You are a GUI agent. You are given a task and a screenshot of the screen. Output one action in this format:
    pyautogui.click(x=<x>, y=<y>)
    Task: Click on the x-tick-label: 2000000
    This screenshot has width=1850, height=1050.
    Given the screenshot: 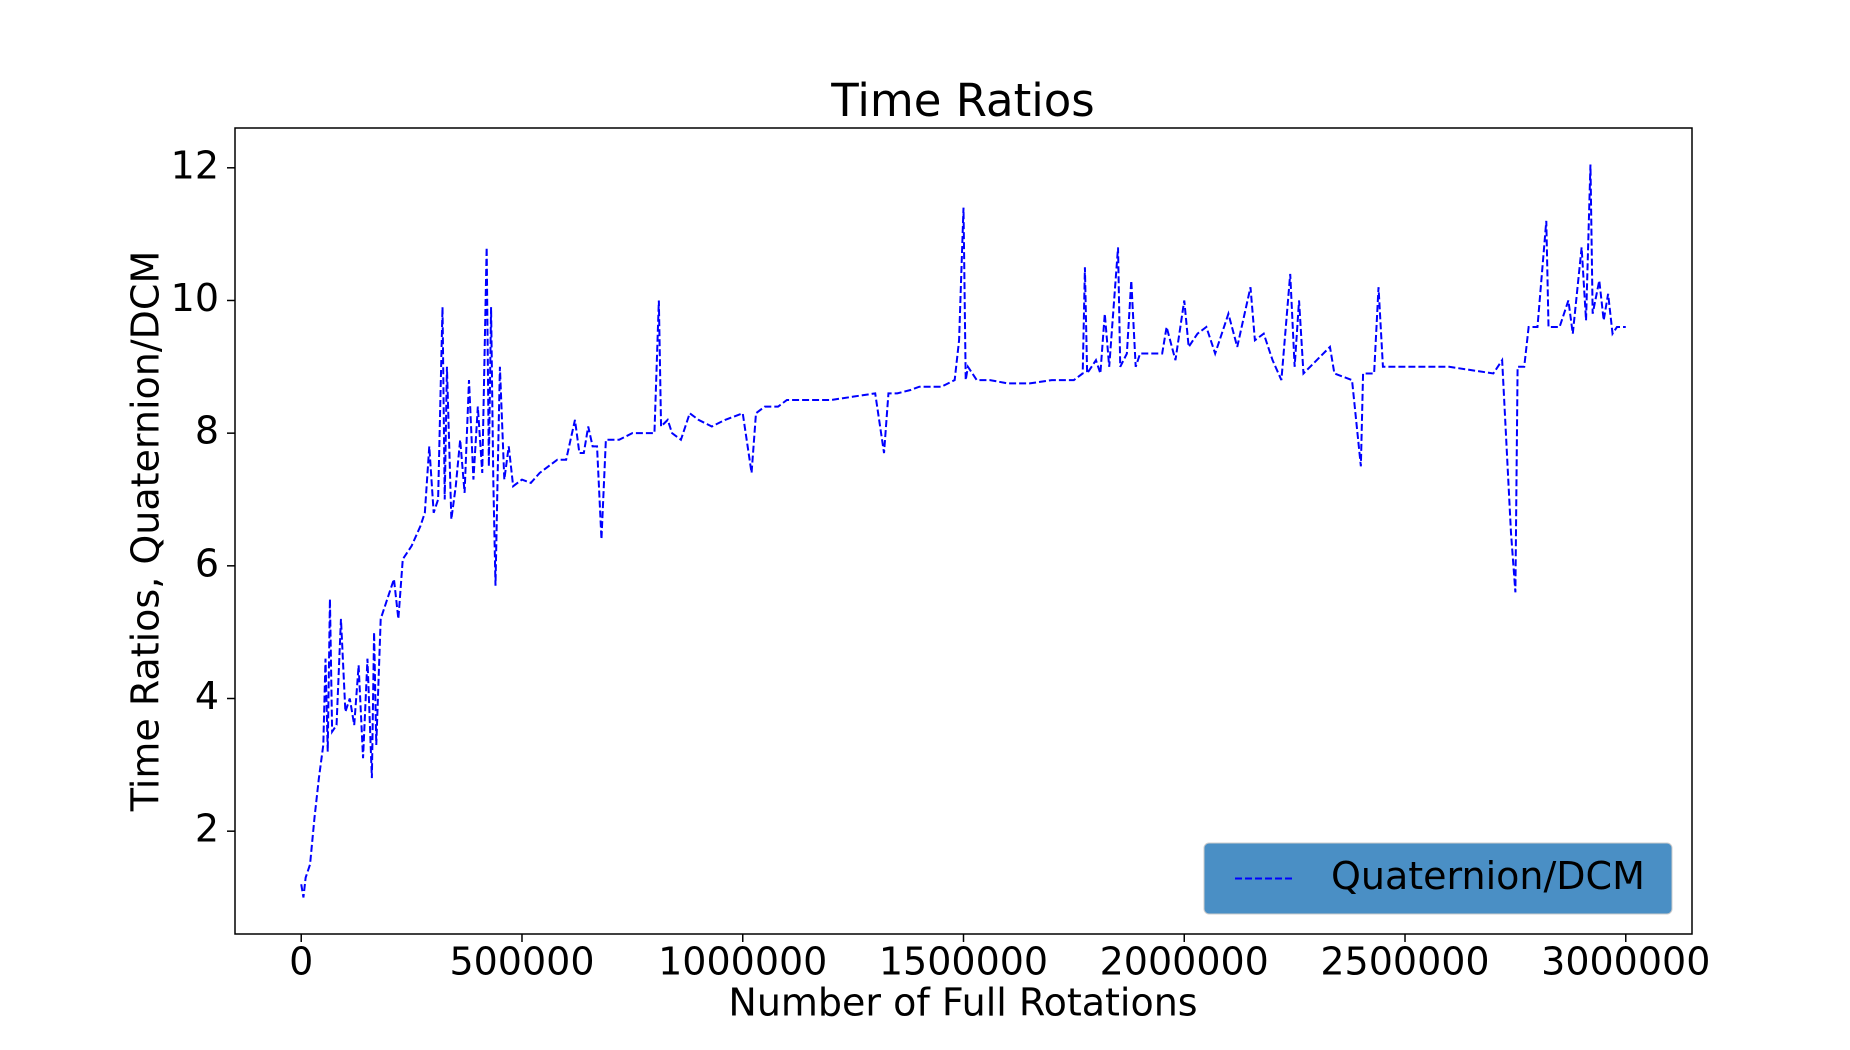 What is the action you would take?
    pyautogui.click(x=1184, y=962)
    